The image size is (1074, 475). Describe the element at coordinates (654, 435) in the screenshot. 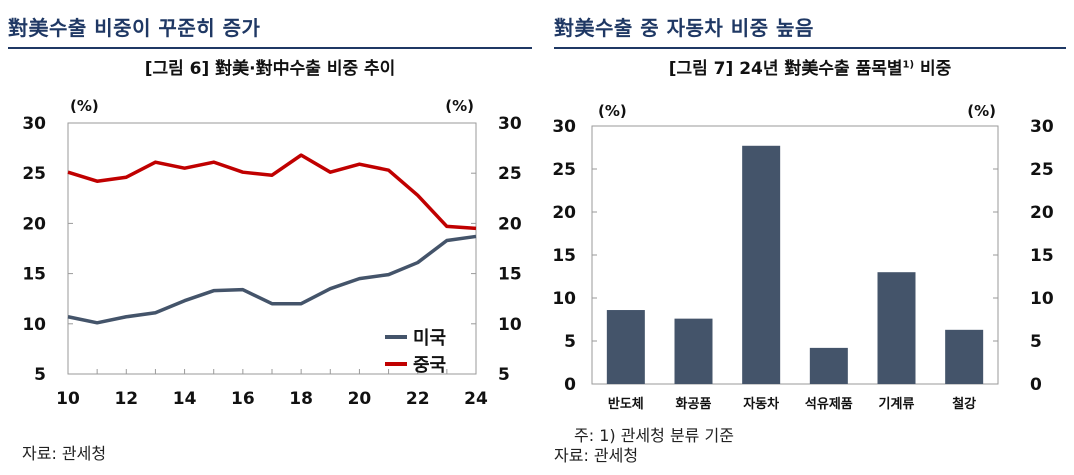

I see `footnote: 주: 1) 관세청 분류 기준` at that location.